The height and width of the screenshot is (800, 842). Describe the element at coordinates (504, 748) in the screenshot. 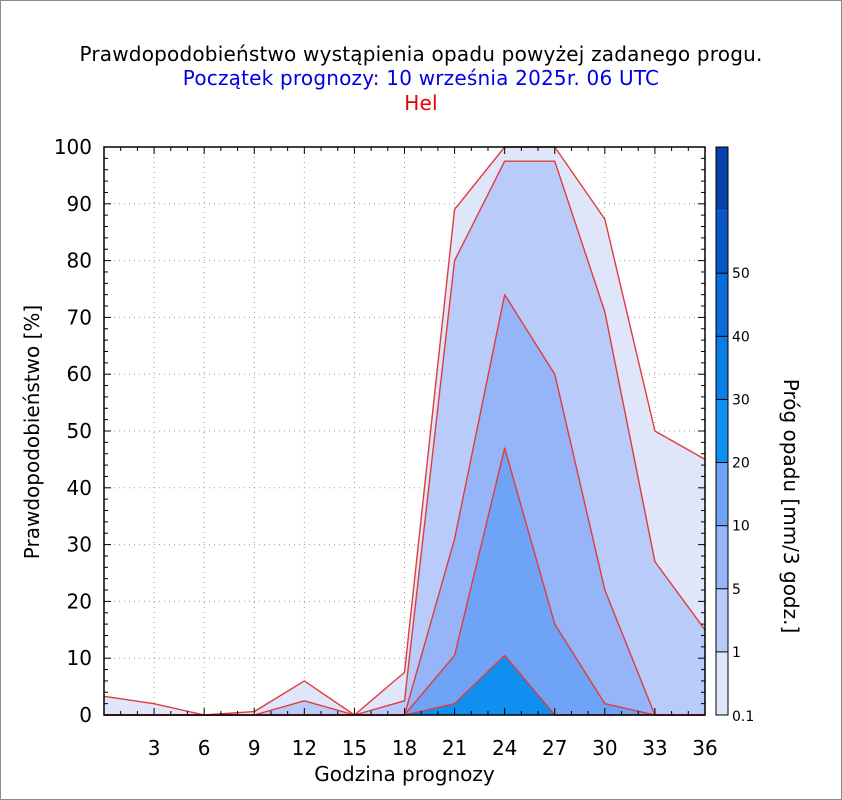

I see `x-tick-label: 24` at that location.